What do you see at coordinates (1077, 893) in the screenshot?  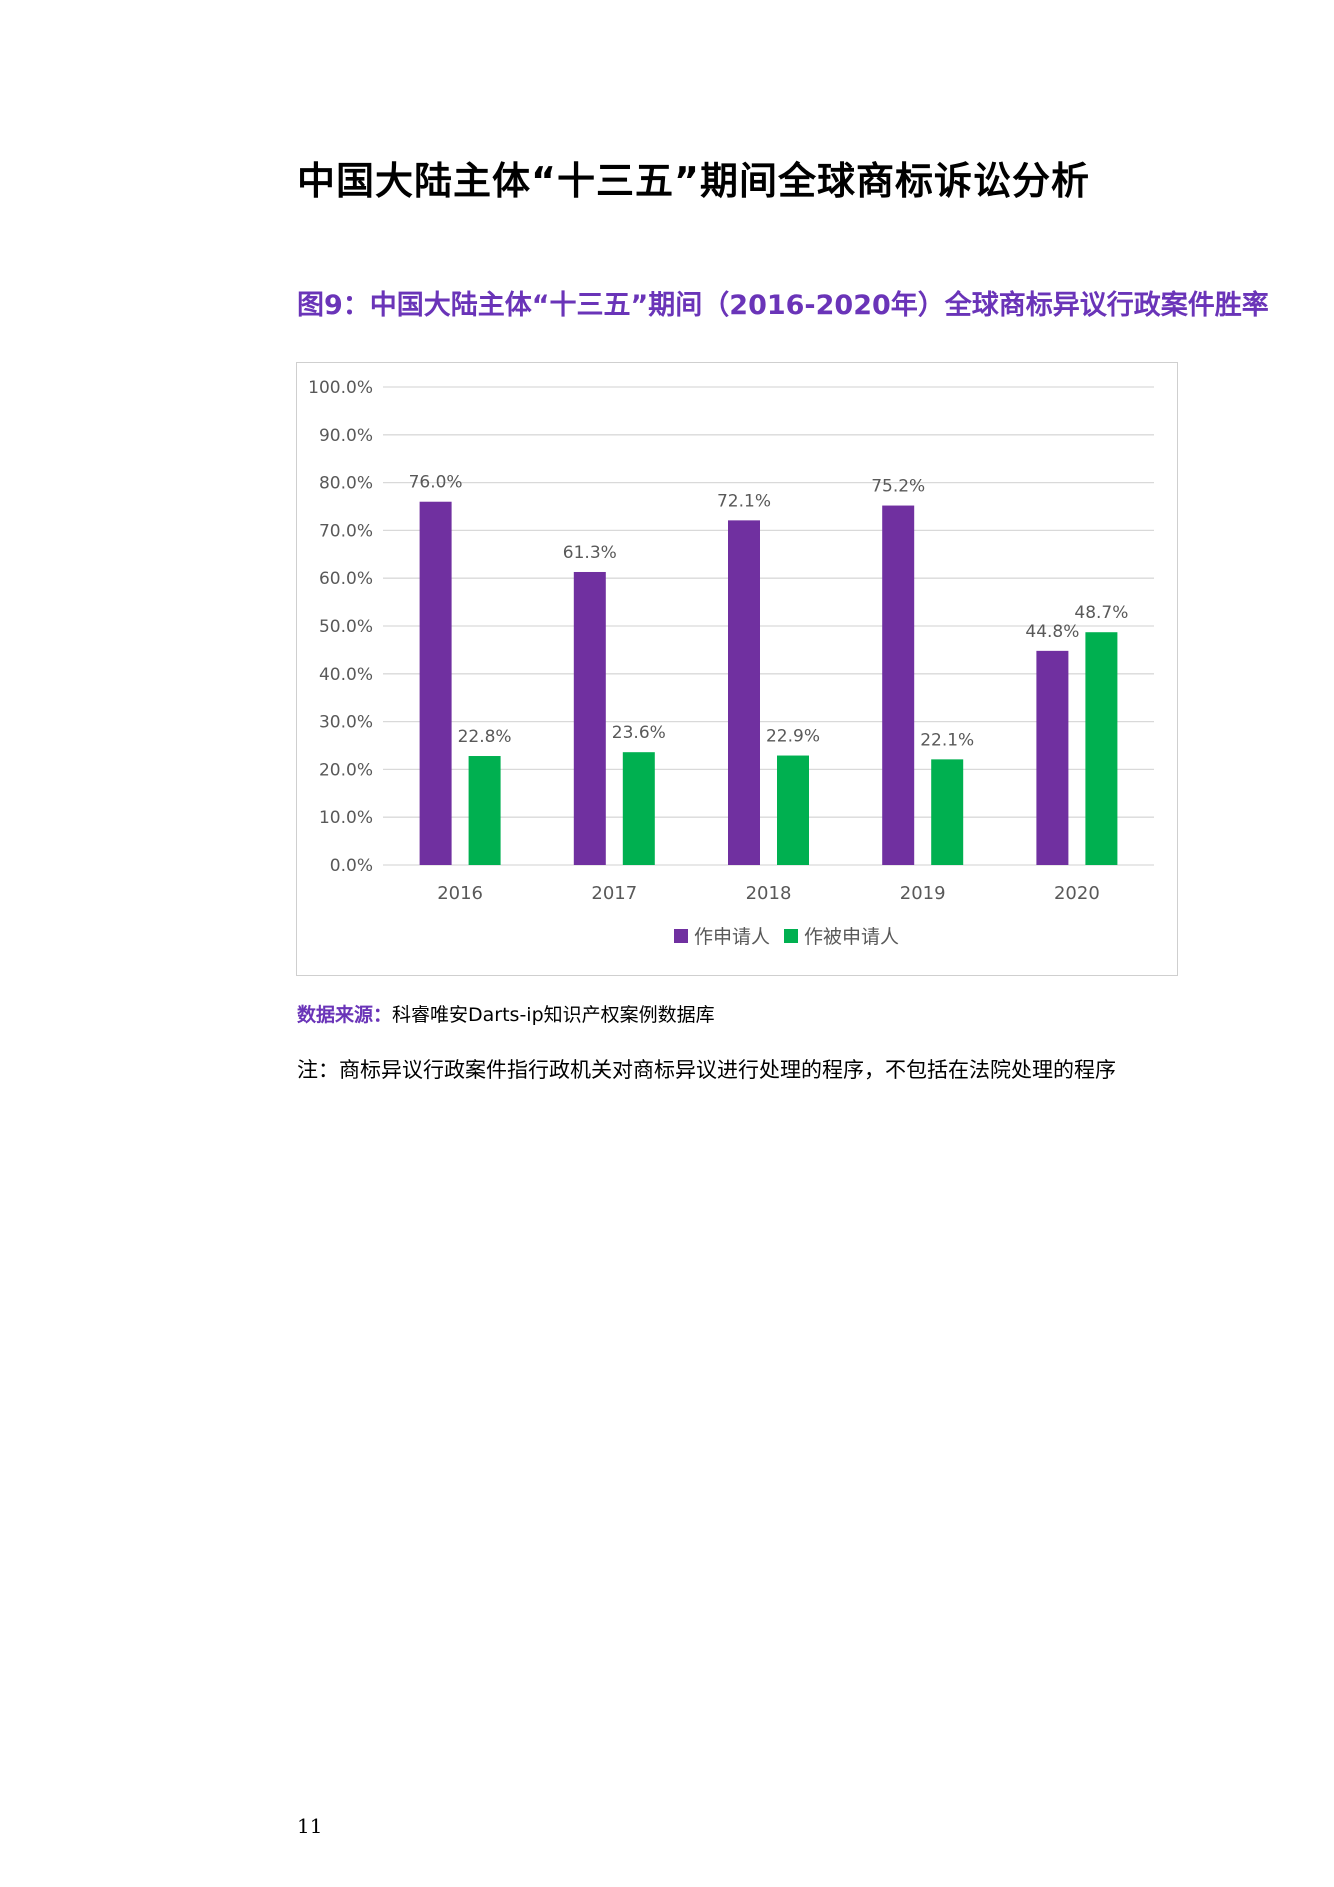 I see `x-tick-label: 2020` at bounding box center [1077, 893].